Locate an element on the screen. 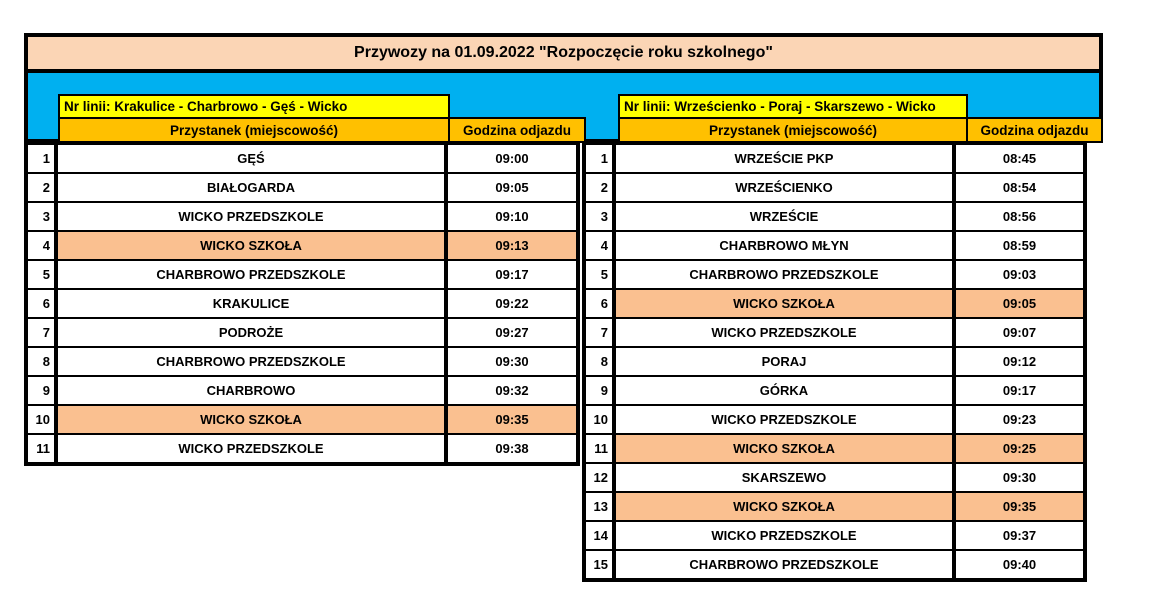 This screenshot has height=615, width=1149. departure-time-cell: 09:17 is located at coordinates (1019, 390).